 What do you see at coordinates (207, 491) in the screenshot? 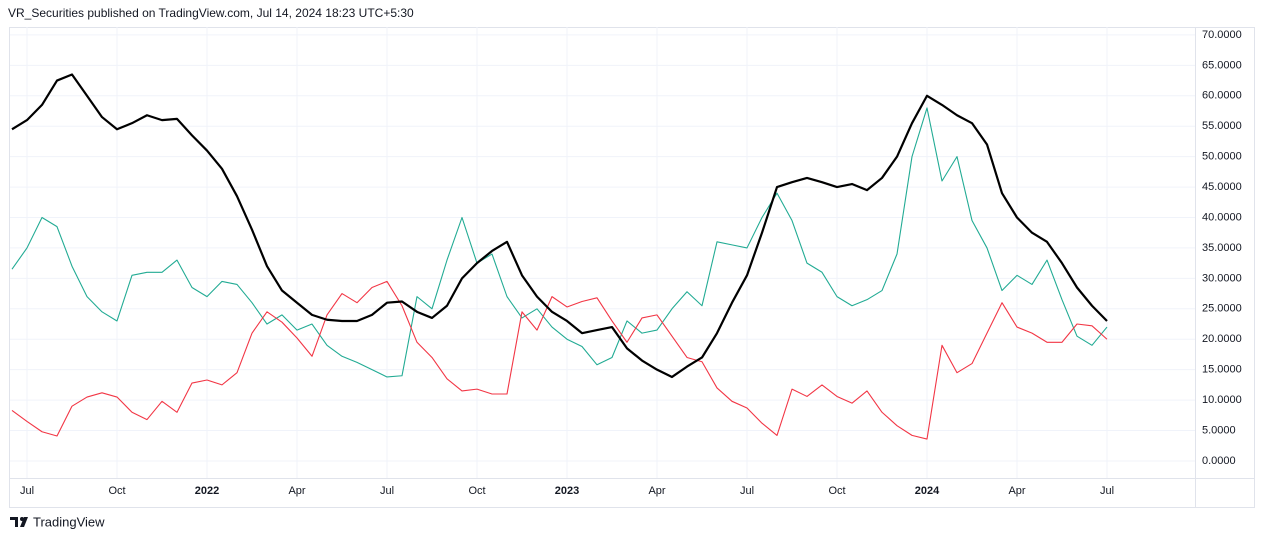
I see `x-tick-label: 2022` at bounding box center [207, 491].